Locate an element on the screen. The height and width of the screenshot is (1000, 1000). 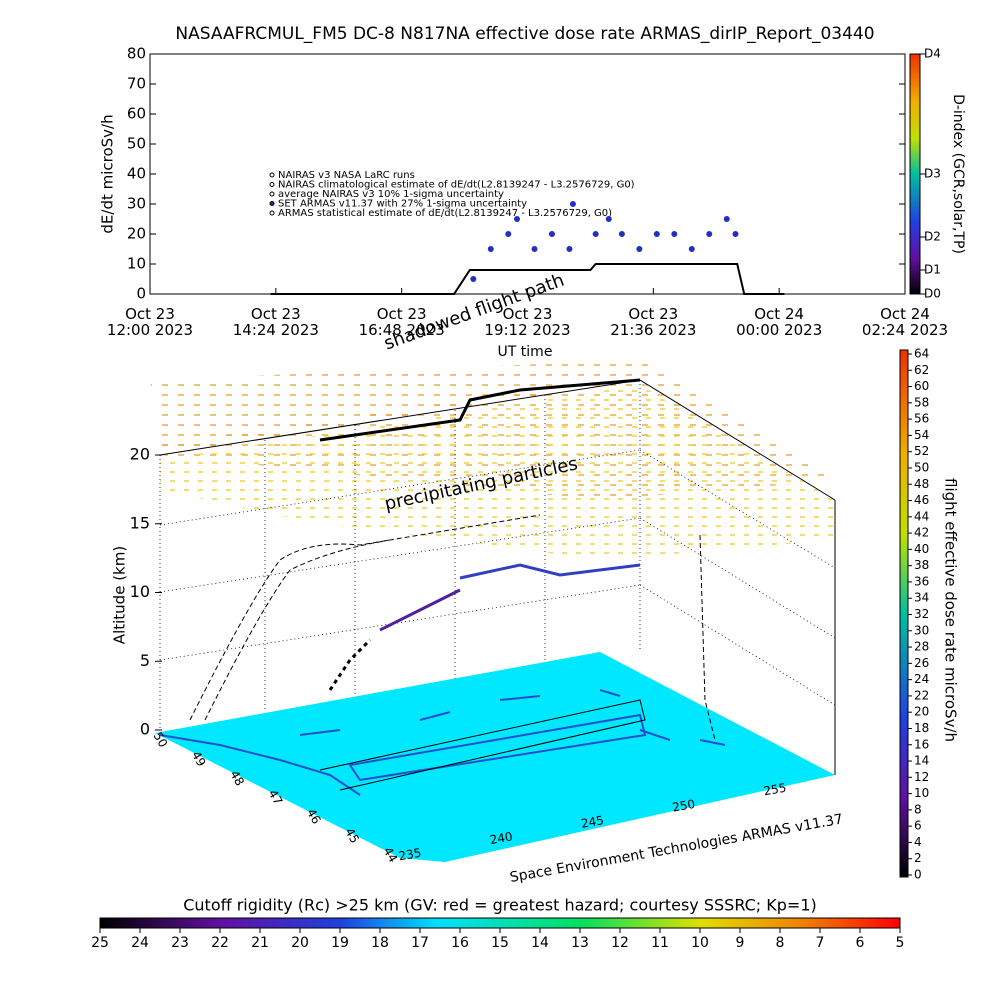
colorbar-tick-label: 26 is located at coordinates (921, 663).